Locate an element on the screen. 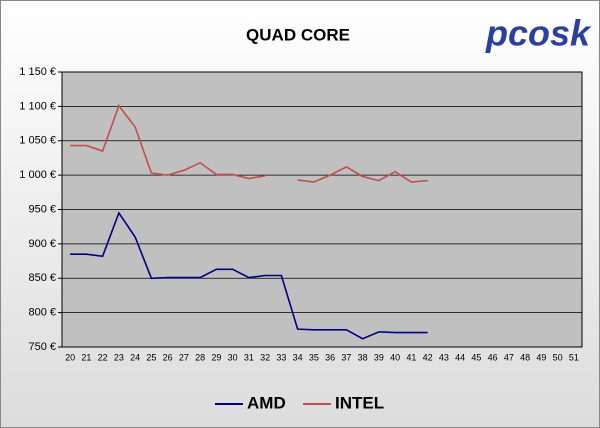  x-tick-label: 21 is located at coordinates (86, 357).